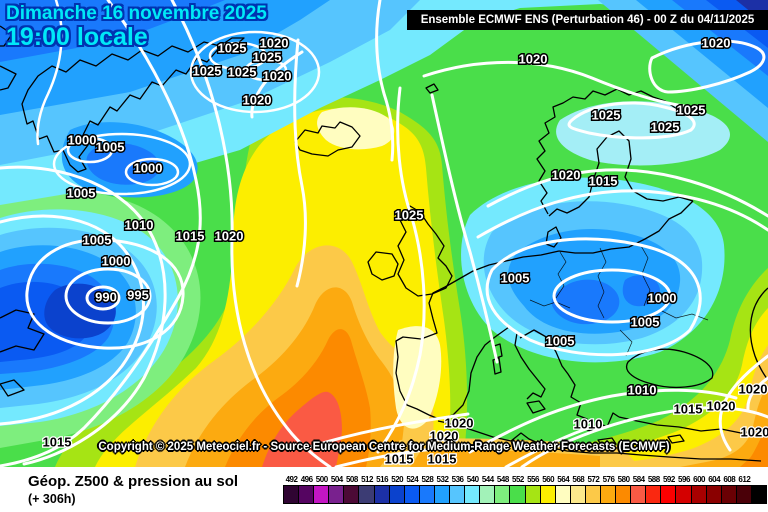 Image resolution: width=768 pixels, height=512 pixels. I want to click on isobar-1025-greenland-b, so click(266, 70).